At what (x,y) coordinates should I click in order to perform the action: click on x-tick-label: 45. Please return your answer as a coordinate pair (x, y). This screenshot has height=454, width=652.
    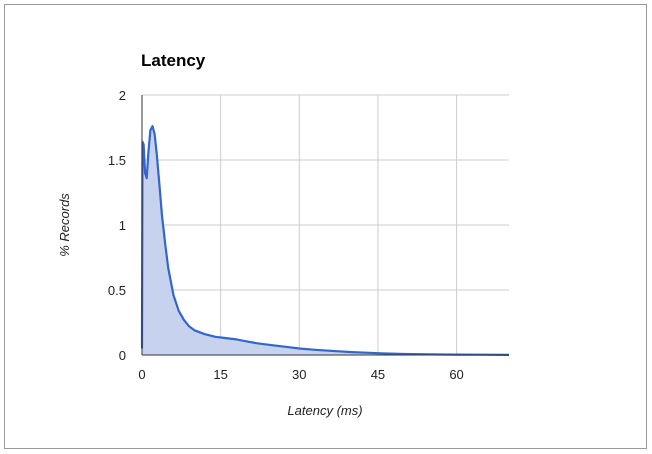
    Looking at the image, I should click on (378, 374).